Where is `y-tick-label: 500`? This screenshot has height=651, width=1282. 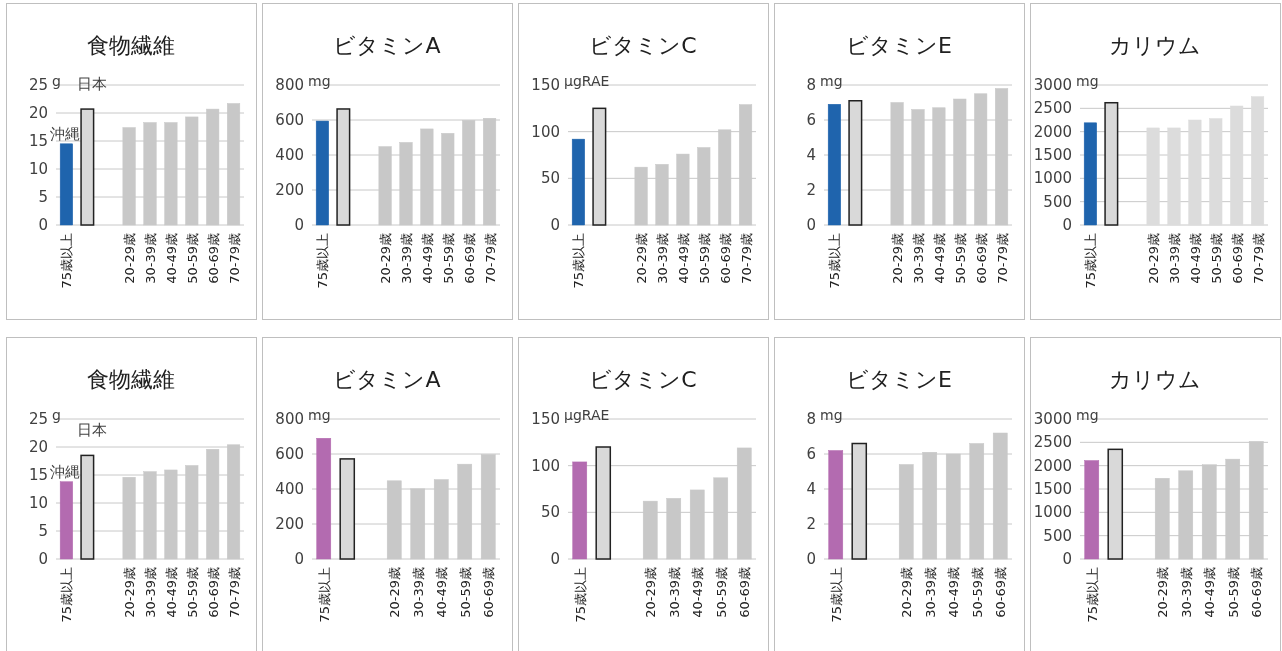 y-tick-label: 500 is located at coordinates (1057, 535).